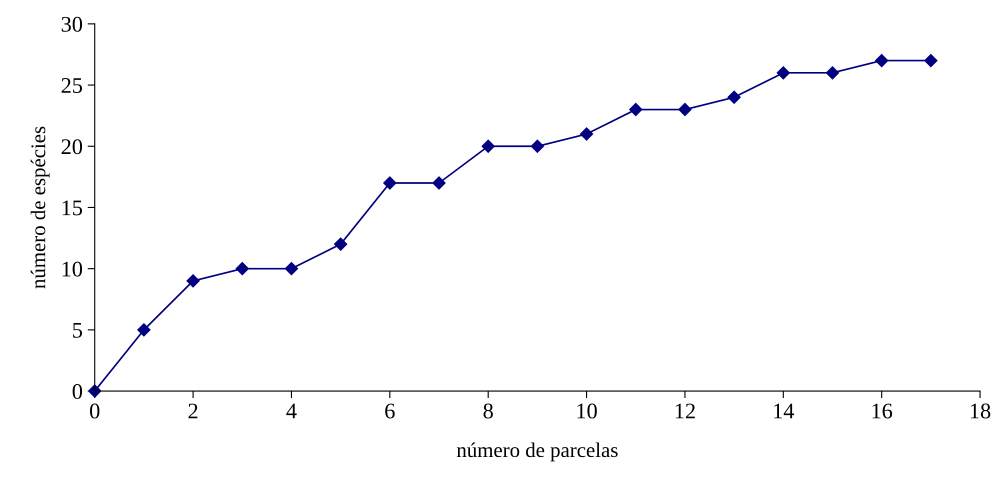  What do you see at coordinates (784, 411) in the screenshot?
I see `x-tick-label: 14` at bounding box center [784, 411].